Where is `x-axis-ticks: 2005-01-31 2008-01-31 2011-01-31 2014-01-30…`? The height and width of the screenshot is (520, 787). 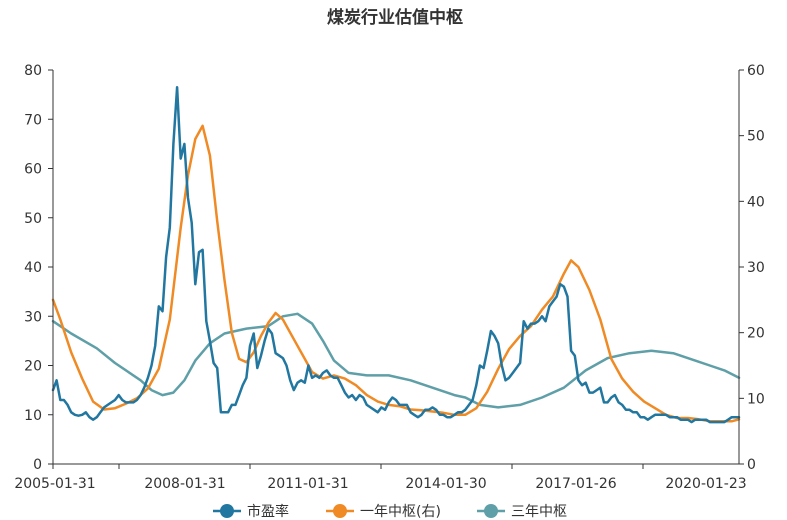
x-axis-ticks: 2005-01-31 2008-01-31 2011-01-31 2014-01-30… is located at coordinates (380, 478).